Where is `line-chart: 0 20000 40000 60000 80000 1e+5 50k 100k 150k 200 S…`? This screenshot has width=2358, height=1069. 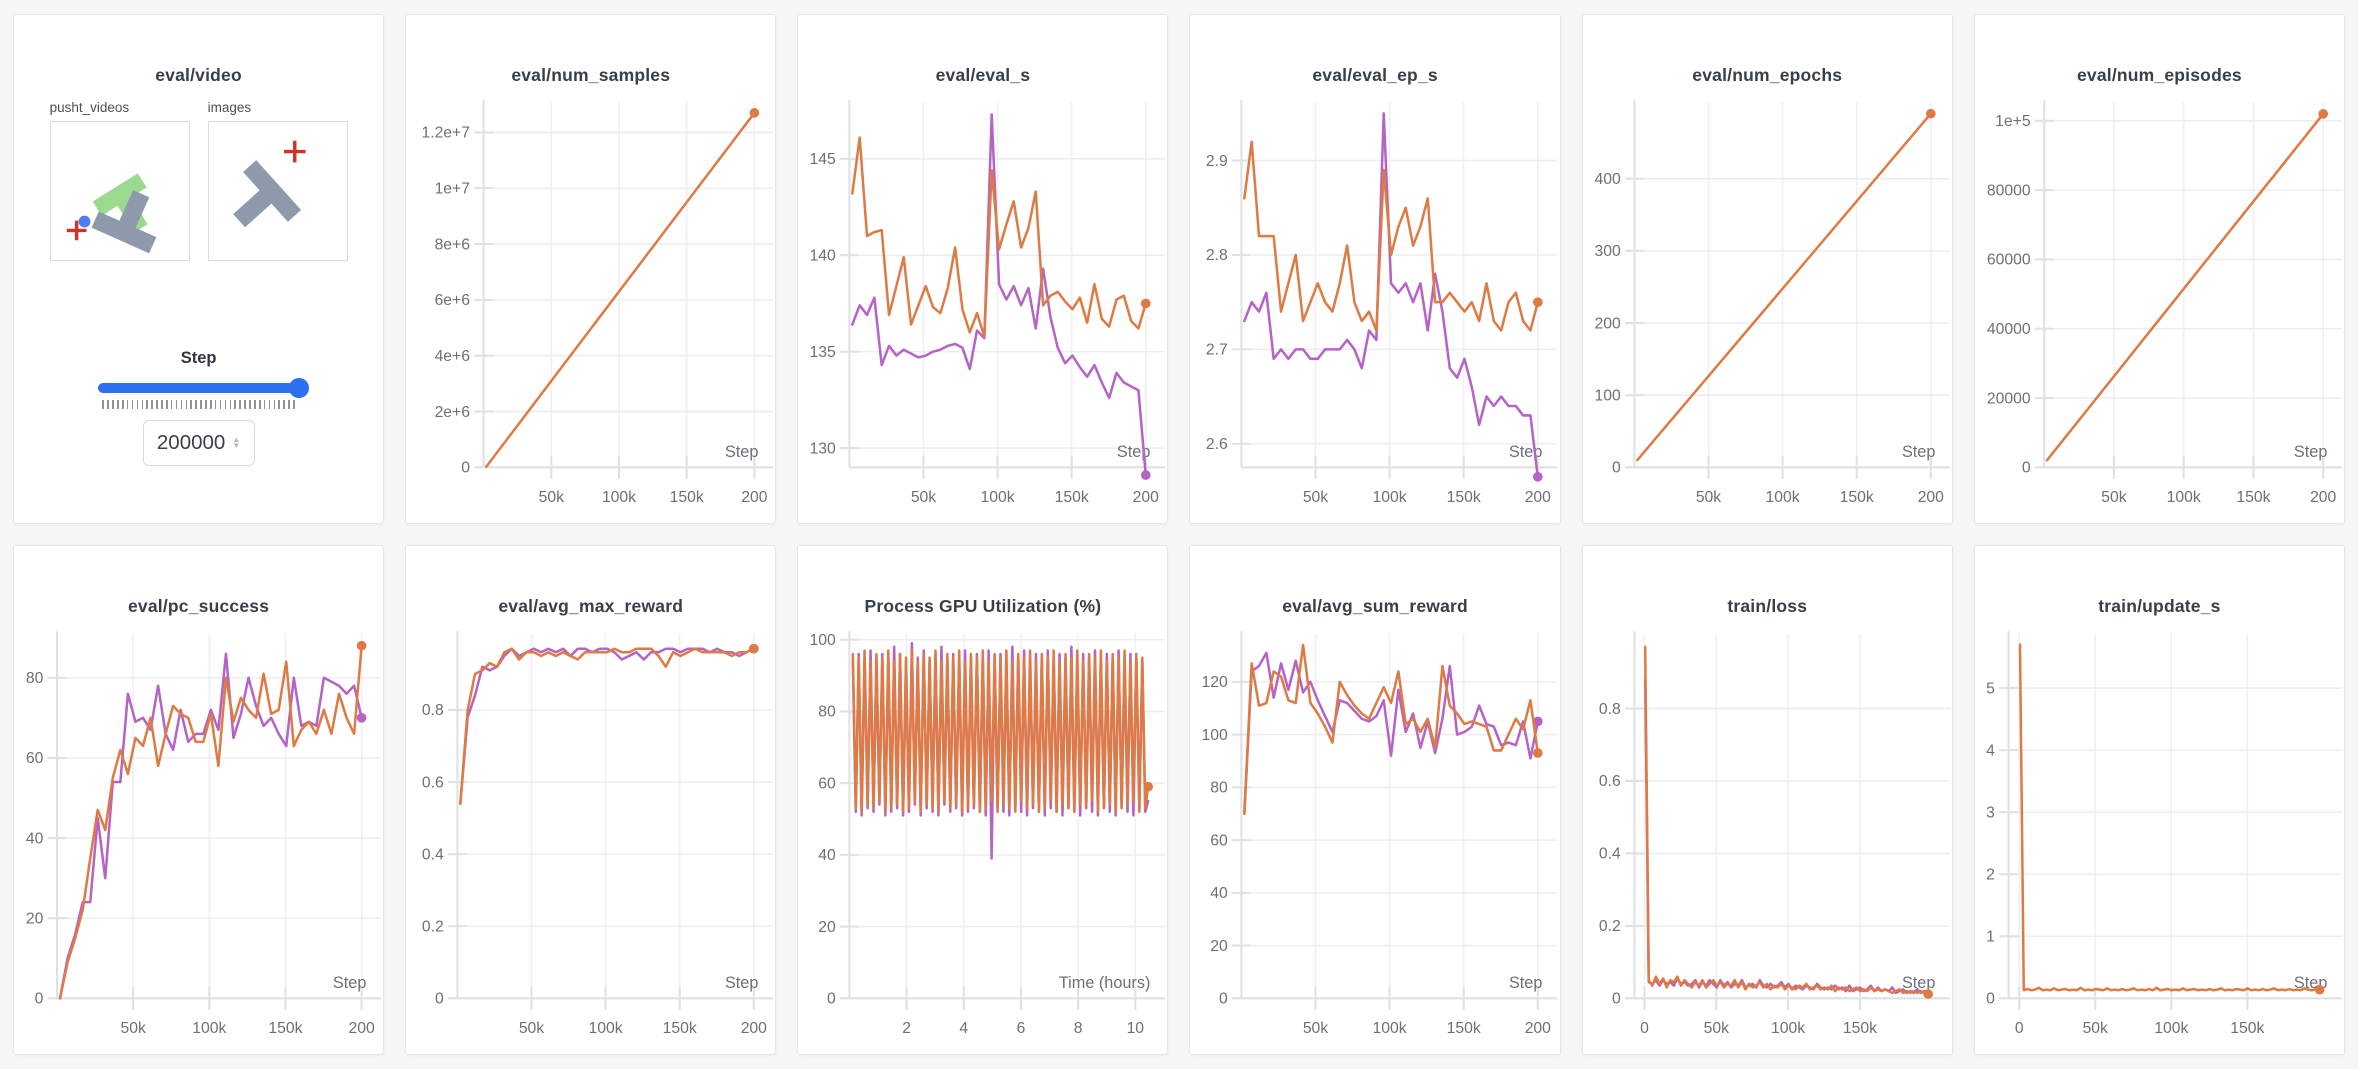 line-chart: 0 20000 40000 60000 80000 1e+5 50k 100k 150k 200 S… is located at coordinates (2164, 303).